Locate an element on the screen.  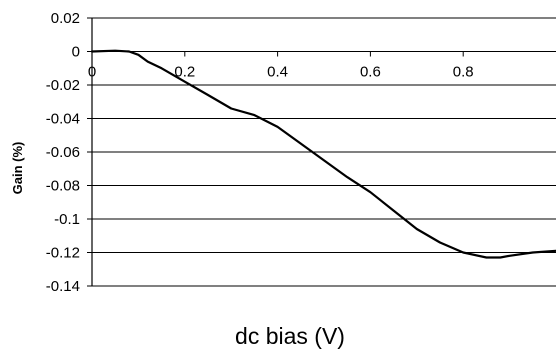
y-tick-label: -0.02 is located at coordinates (63, 85).